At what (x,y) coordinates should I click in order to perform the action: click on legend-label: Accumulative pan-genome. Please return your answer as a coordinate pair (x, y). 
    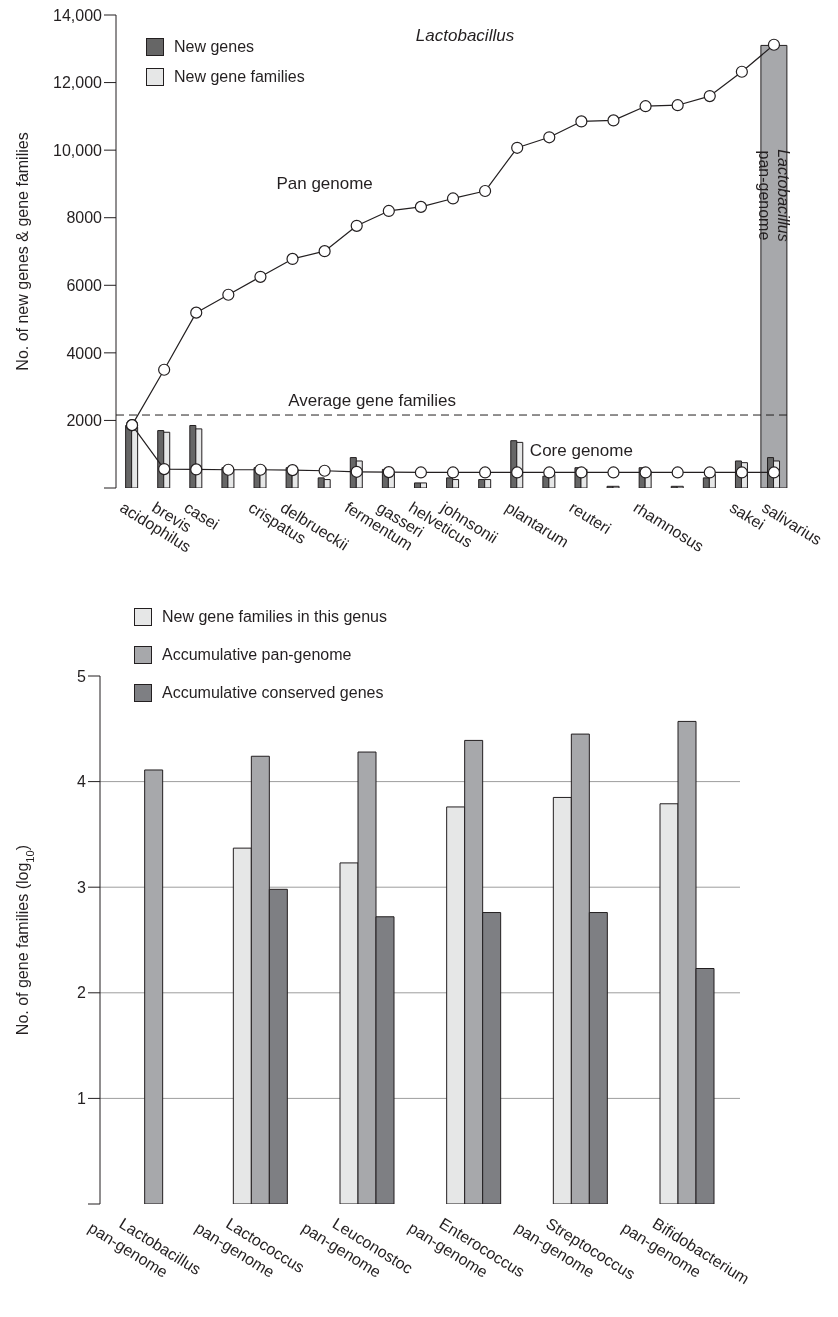
    Looking at the image, I should click on (257, 655).